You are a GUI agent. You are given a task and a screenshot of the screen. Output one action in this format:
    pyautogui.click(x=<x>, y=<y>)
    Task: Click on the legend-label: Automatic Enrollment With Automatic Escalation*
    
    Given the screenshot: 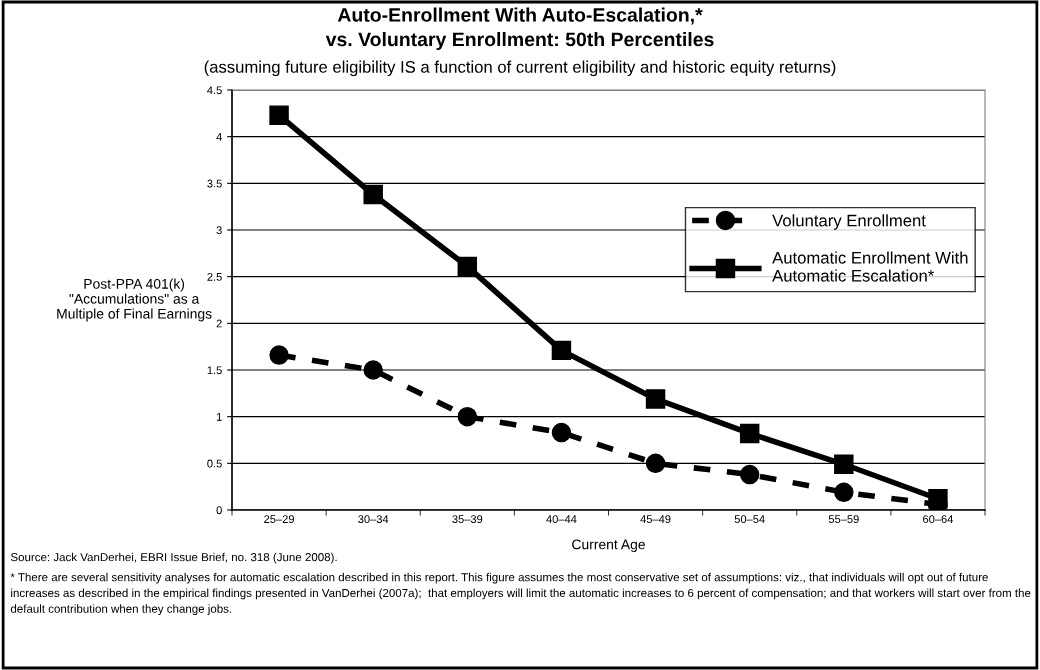 What is the action you would take?
    pyautogui.click(x=870, y=266)
    